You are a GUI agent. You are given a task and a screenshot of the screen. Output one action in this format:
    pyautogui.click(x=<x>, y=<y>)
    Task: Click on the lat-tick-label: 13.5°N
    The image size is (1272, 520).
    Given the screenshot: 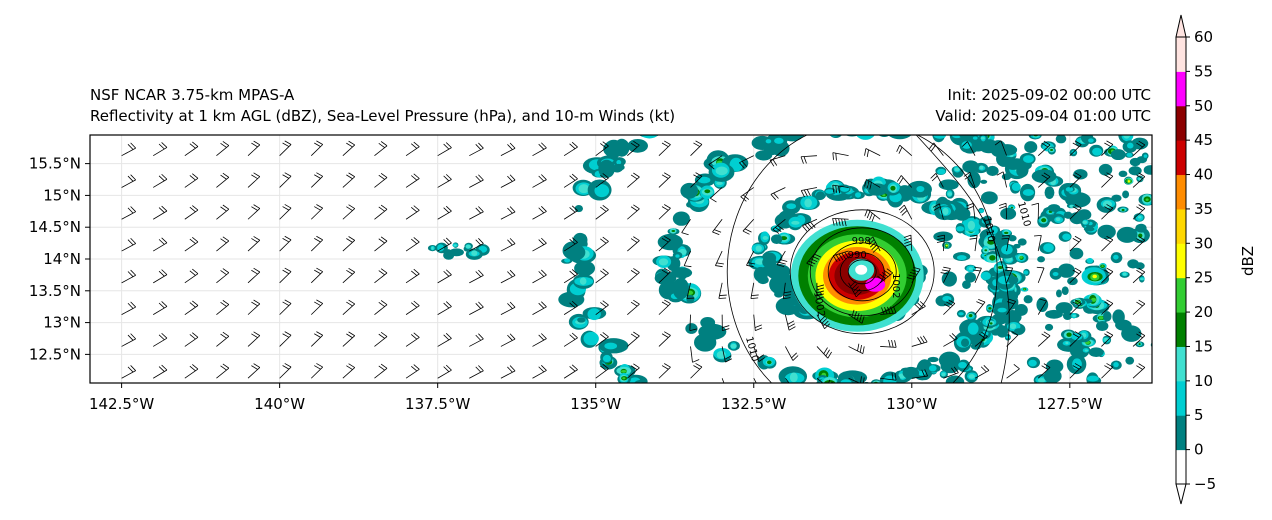 What is the action you would take?
    pyautogui.click(x=55, y=291)
    